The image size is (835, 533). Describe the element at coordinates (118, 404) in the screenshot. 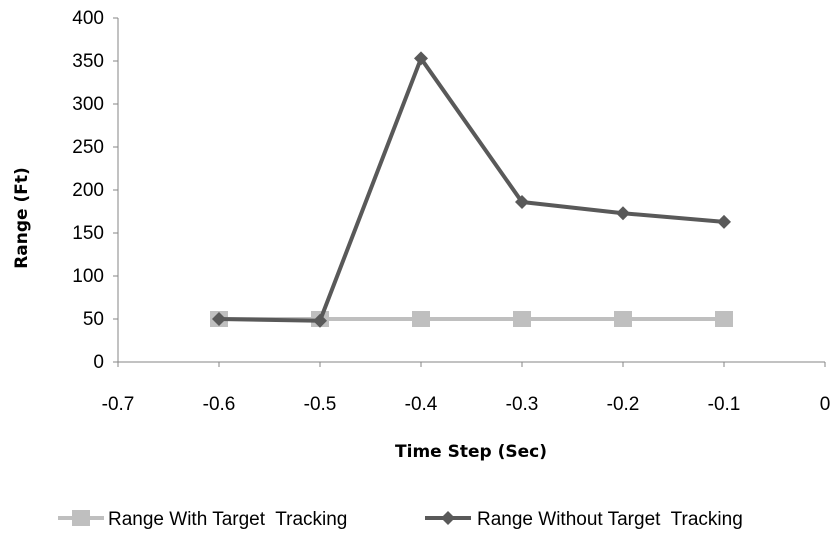

I see `x-tick-label: -0.7` at that location.